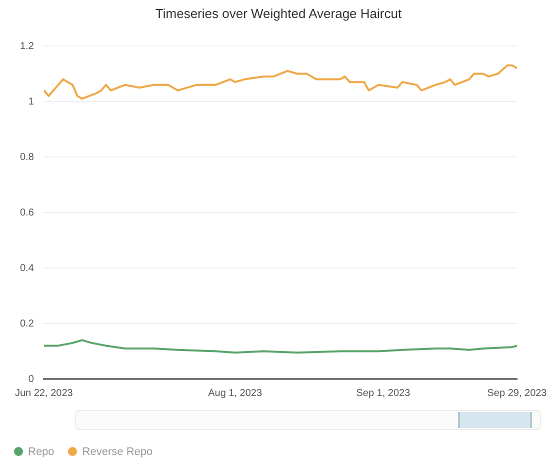 The height and width of the screenshot is (472, 557). I want to click on x-tick-label: Aug 1, 2023, so click(235, 393).